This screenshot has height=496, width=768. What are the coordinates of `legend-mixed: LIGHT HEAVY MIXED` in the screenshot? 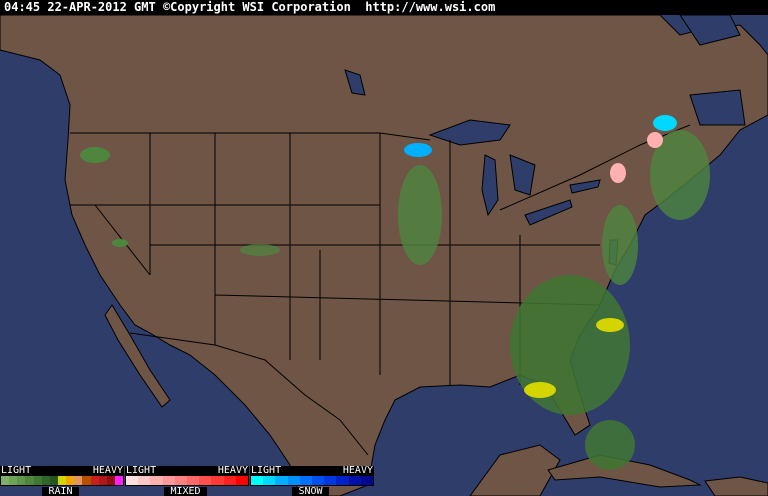 It's located at (187, 480).